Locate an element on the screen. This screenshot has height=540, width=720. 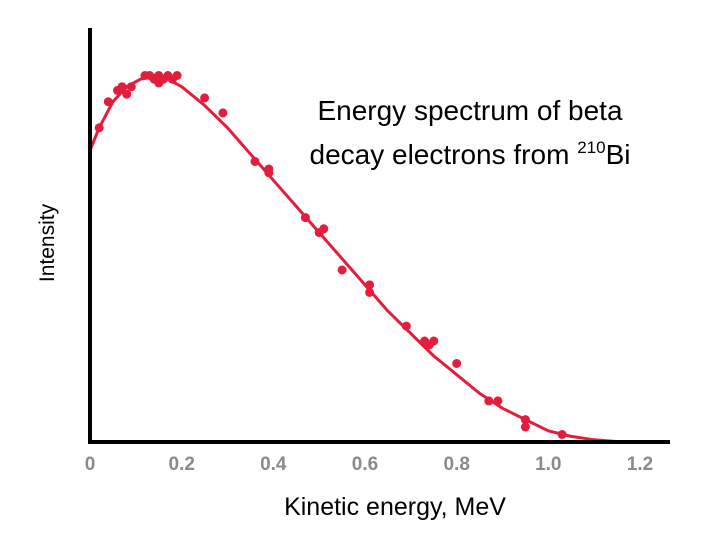
x-tick-labels: 0 0.2 0.4 0.6 0.8 1.0 1.2 is located at coordinates (369, 464).